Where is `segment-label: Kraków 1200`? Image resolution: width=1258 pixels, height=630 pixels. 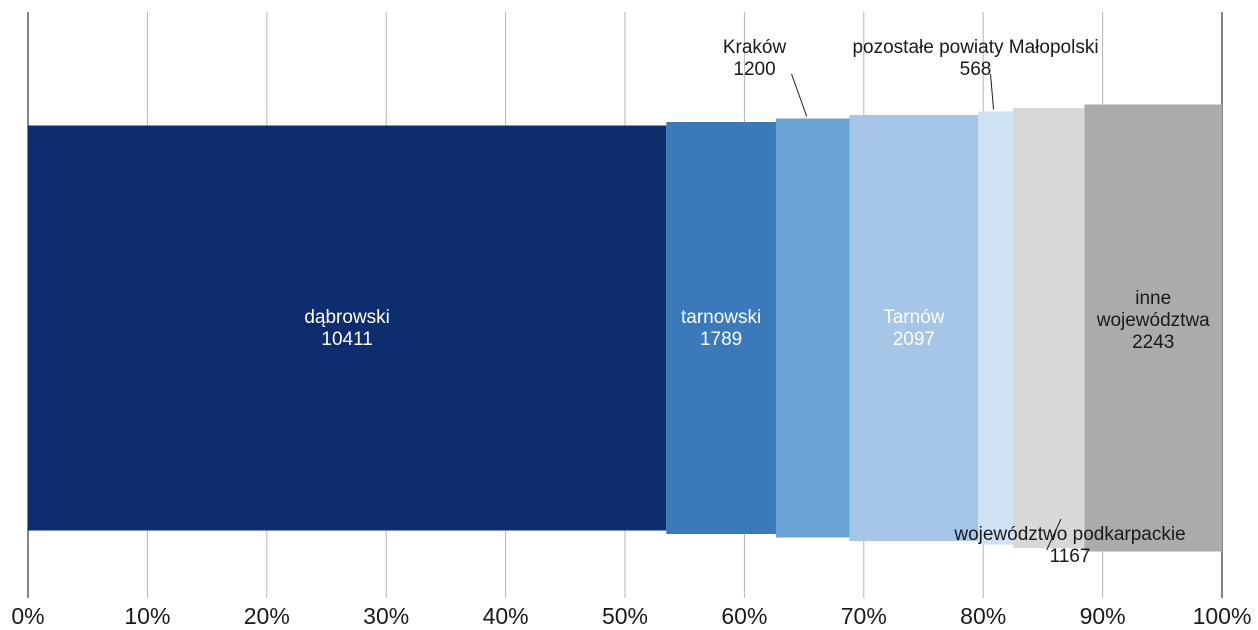 segment-label: Kraków 1200 is located at coordinates (755, 58).